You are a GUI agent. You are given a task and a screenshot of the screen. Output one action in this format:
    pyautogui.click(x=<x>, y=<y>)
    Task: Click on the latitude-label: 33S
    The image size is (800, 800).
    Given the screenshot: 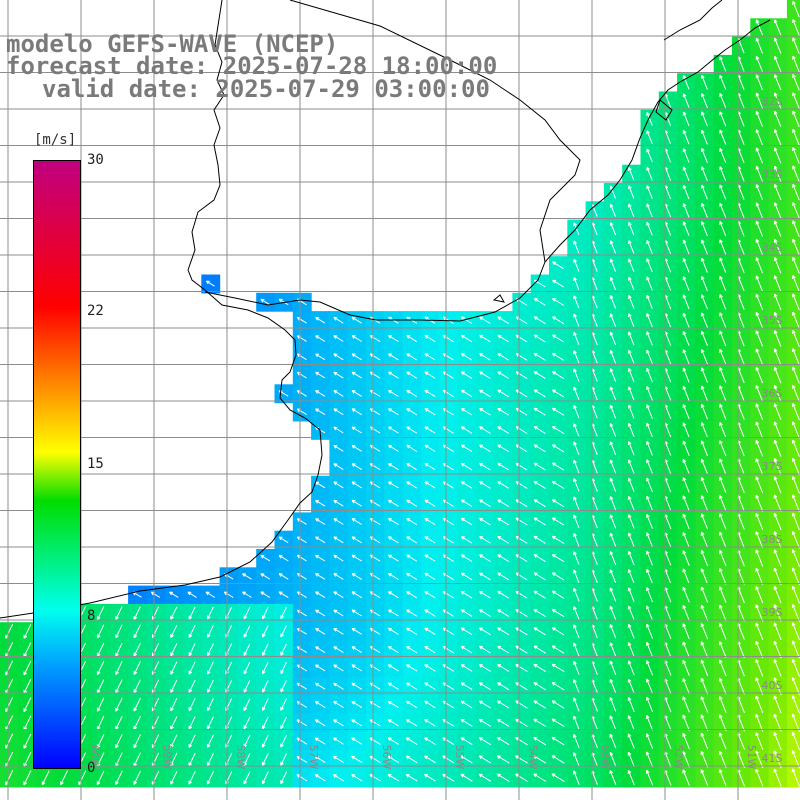 What is the action you would take?
    pyautogui.click(x=772, y=174)
    